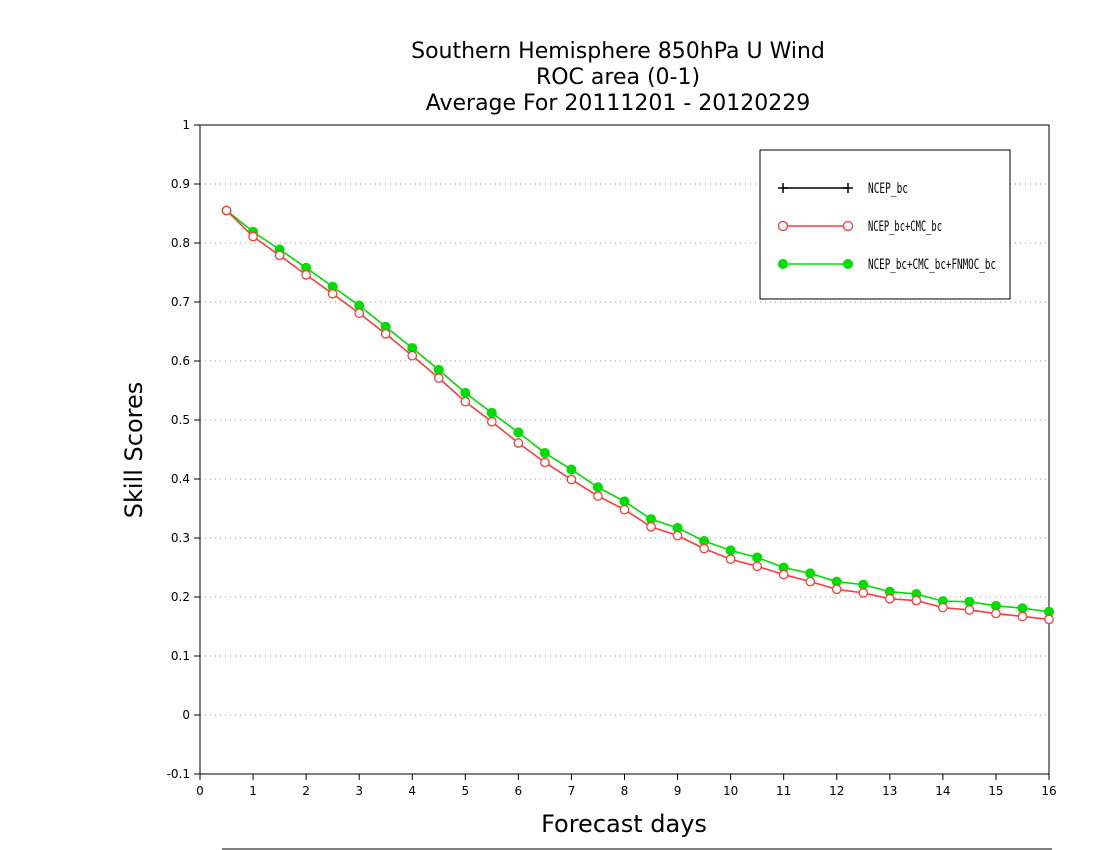 The height and width of the screenshot is (850, 1100). What do you see at coordinates (200, 791) in the screenshot?
I see `x-tick-label: 0` at bounding box center [200, 791].